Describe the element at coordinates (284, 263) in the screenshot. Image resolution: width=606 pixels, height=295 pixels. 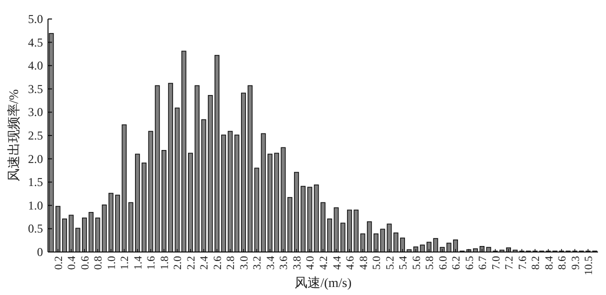
I see `x-tick-label: 3.6` at that location.